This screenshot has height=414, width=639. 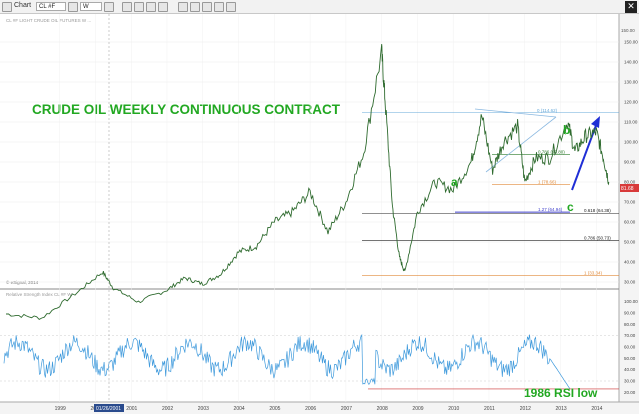 I want to click on time-tick-label: 2013, so click(x=561, y=409).